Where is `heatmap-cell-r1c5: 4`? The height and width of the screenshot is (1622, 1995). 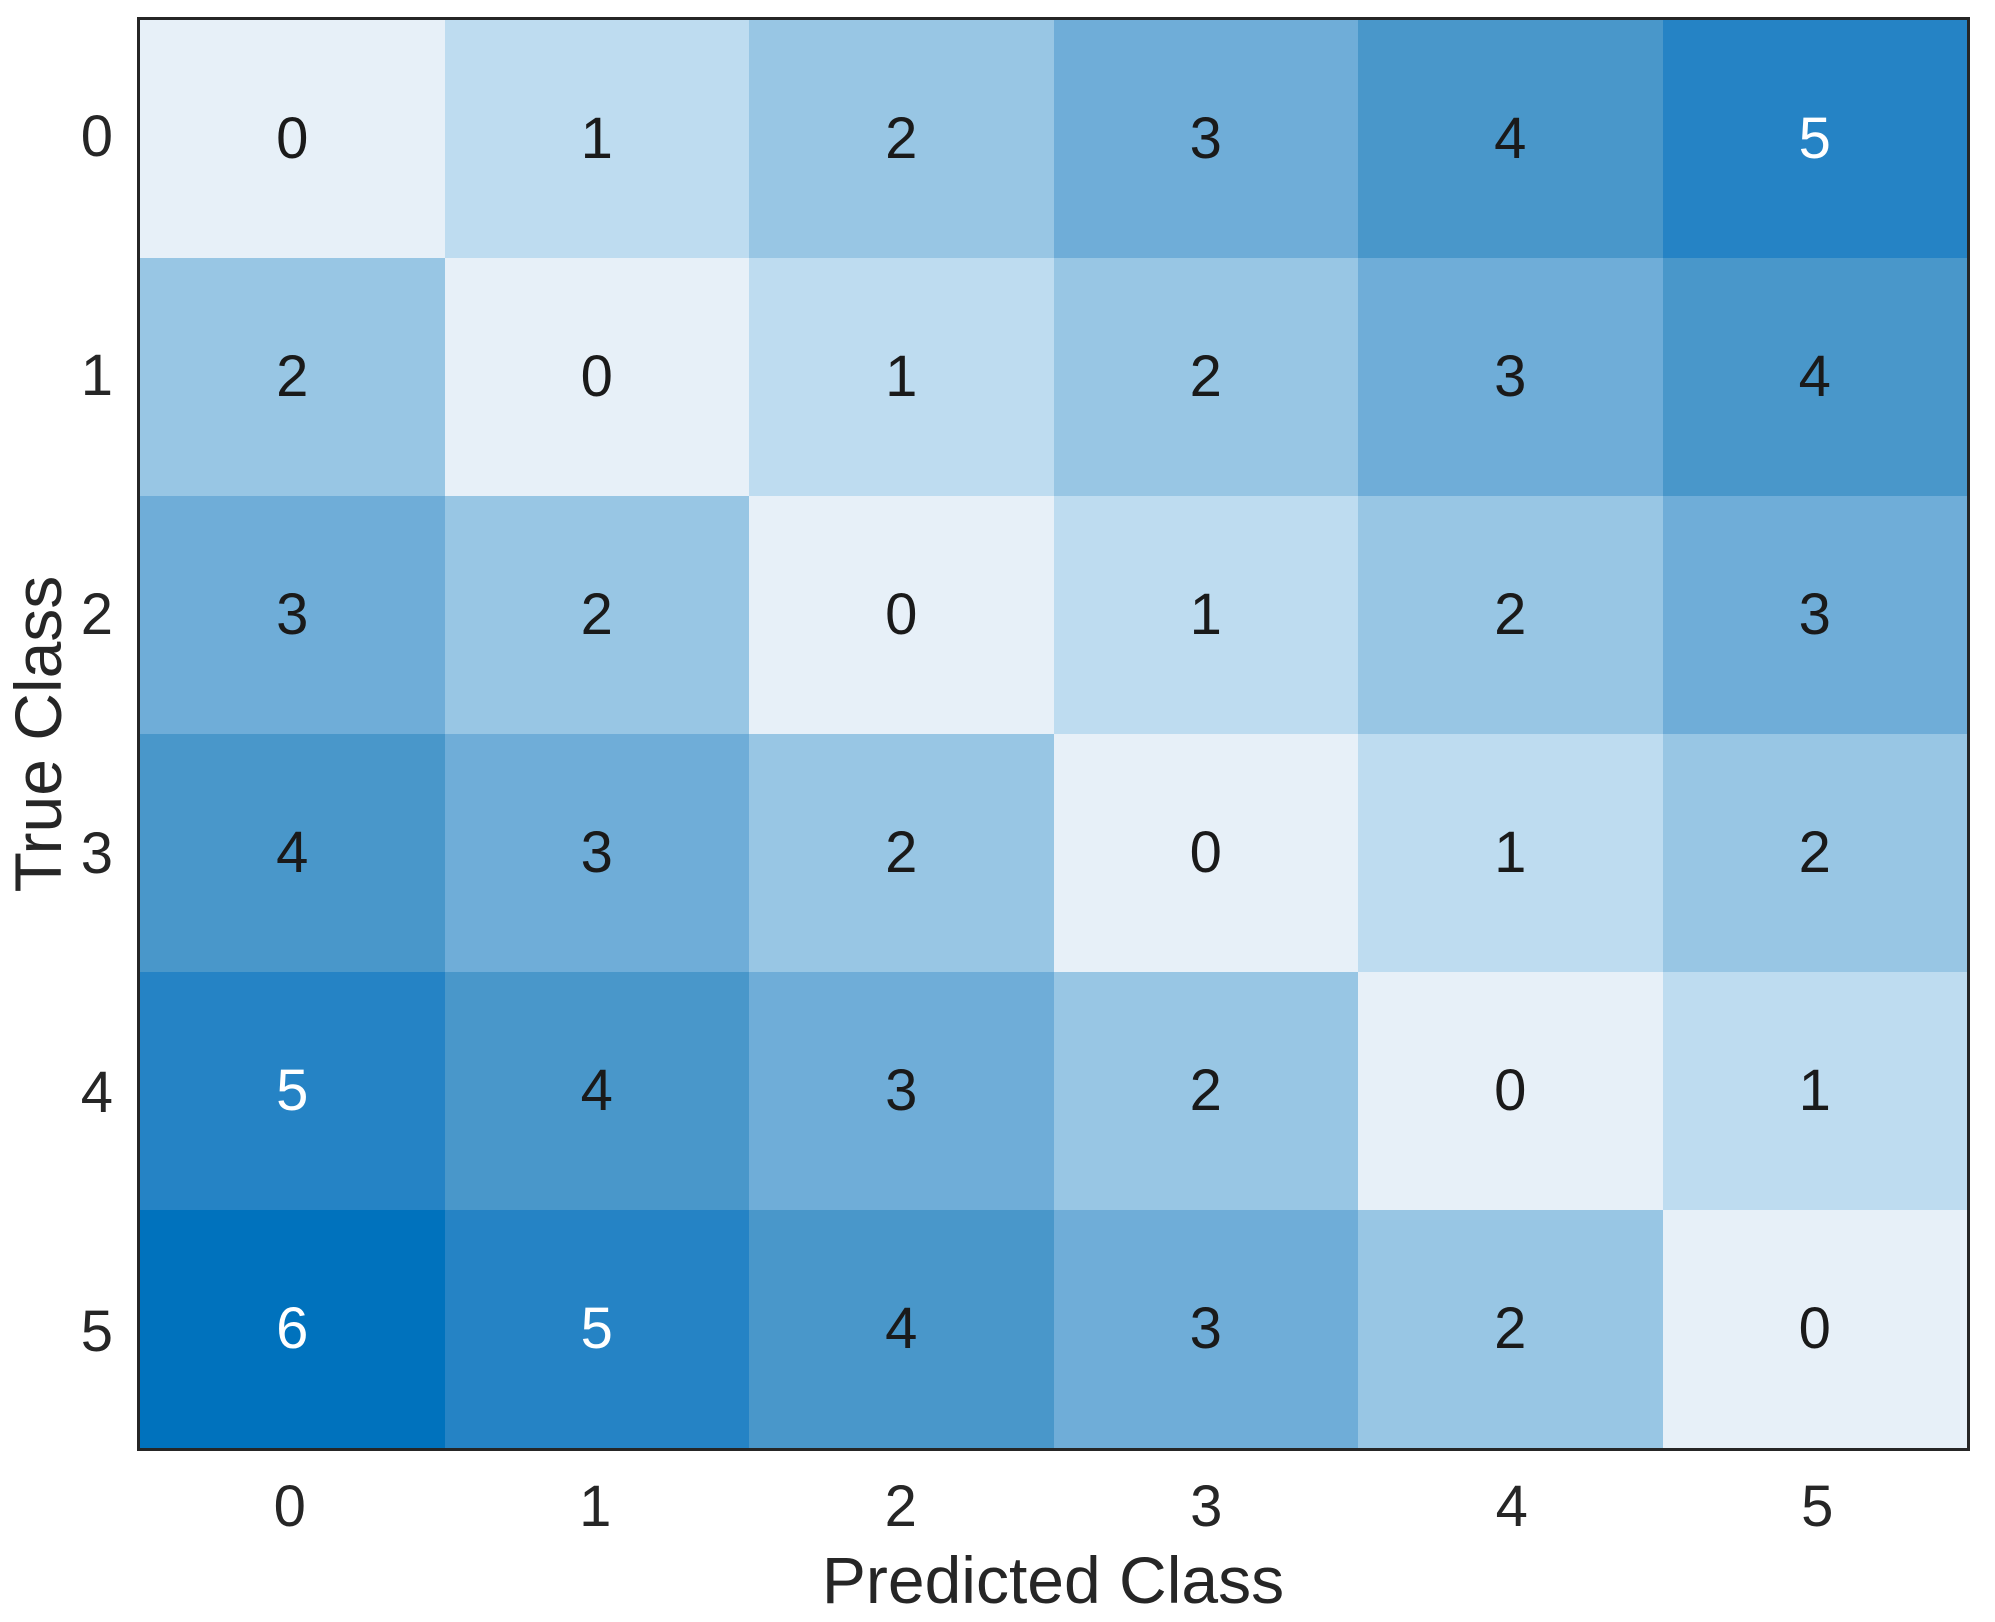
heatmap-cell-r1c5: 4 is located at coordinates (1814, 377).